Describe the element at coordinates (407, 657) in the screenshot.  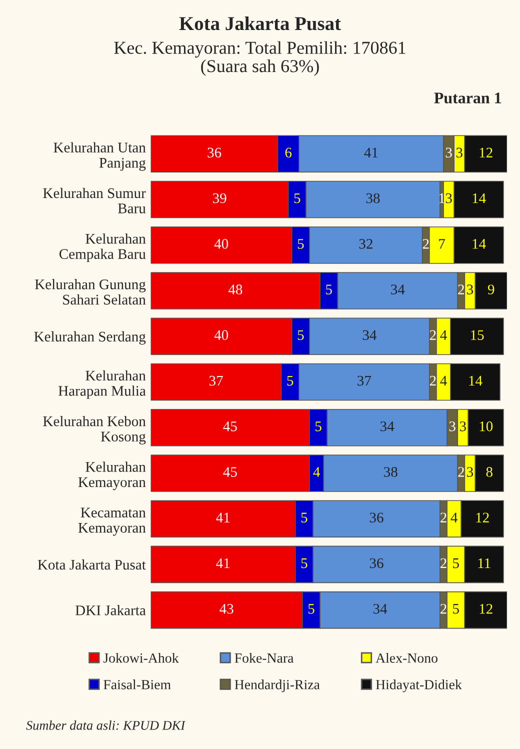
I see `legend-label: Alex-Nono` at that location.